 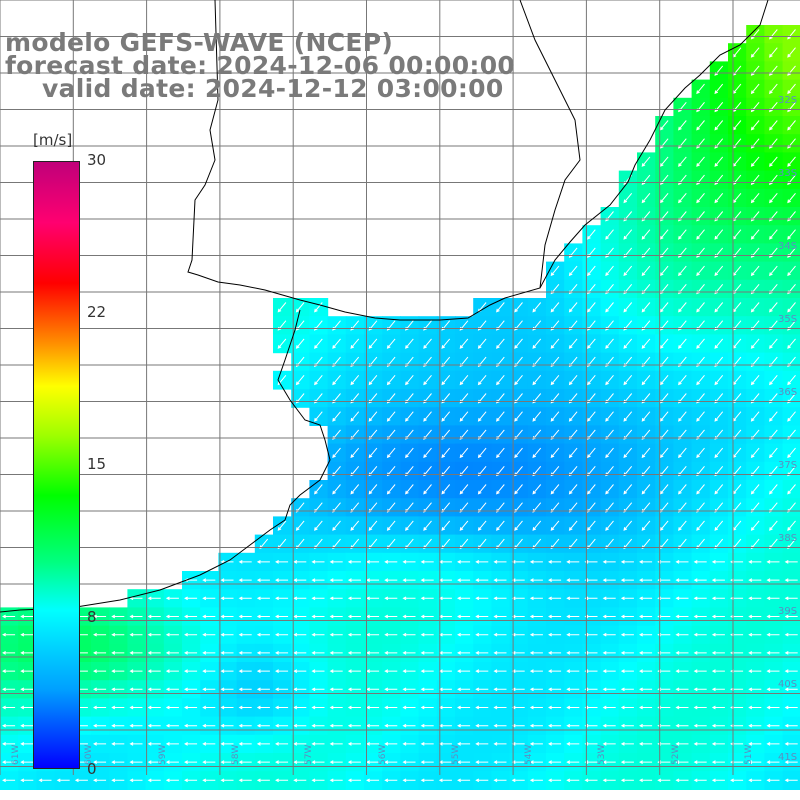 What do you see at coordinates (787, 100) in the screenshot?
I see `latitude-label: 32S` at bounding box center [787, 100].